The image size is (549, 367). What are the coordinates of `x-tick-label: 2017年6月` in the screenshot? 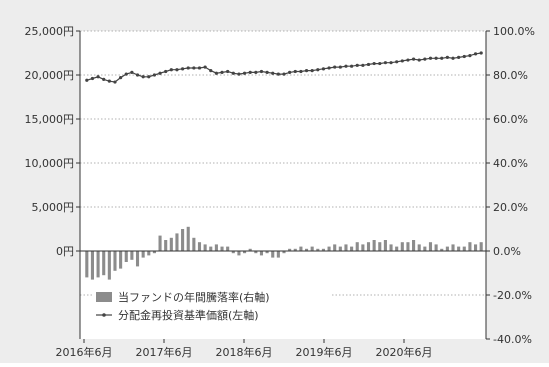 It's located at (164, 352).